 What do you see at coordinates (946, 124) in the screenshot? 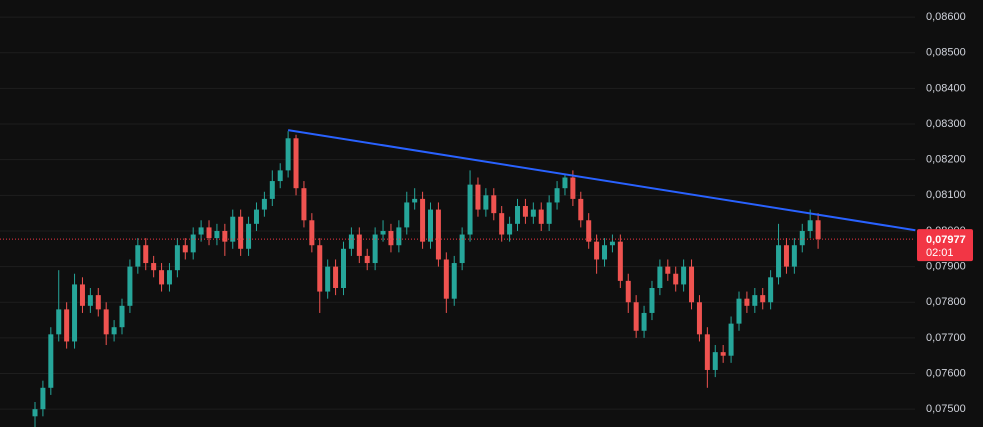
I see `y-tick-label: 0,08300` at bounding box center [946, 124].